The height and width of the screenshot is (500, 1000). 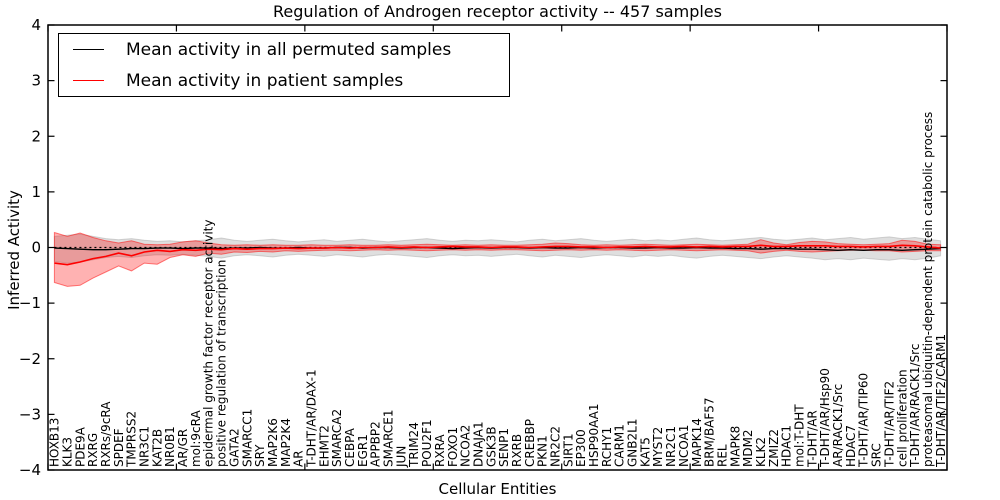 I want to click on x-tick-label: MAP2K6, so click(x=273, y=442).